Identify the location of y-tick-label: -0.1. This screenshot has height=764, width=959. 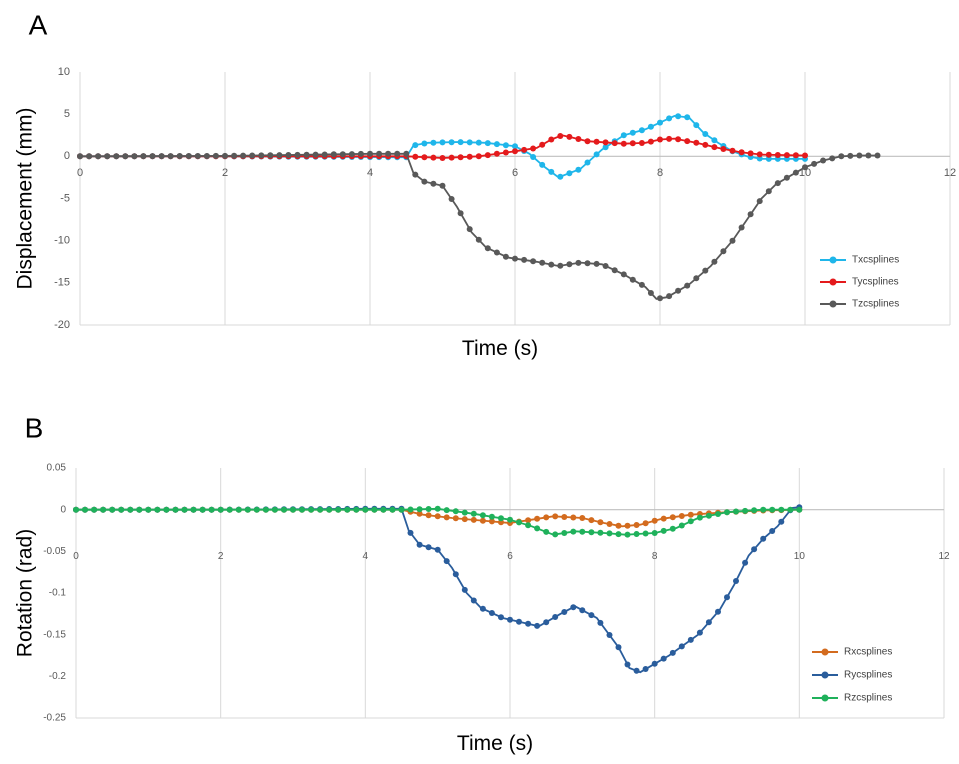
(58, 593).